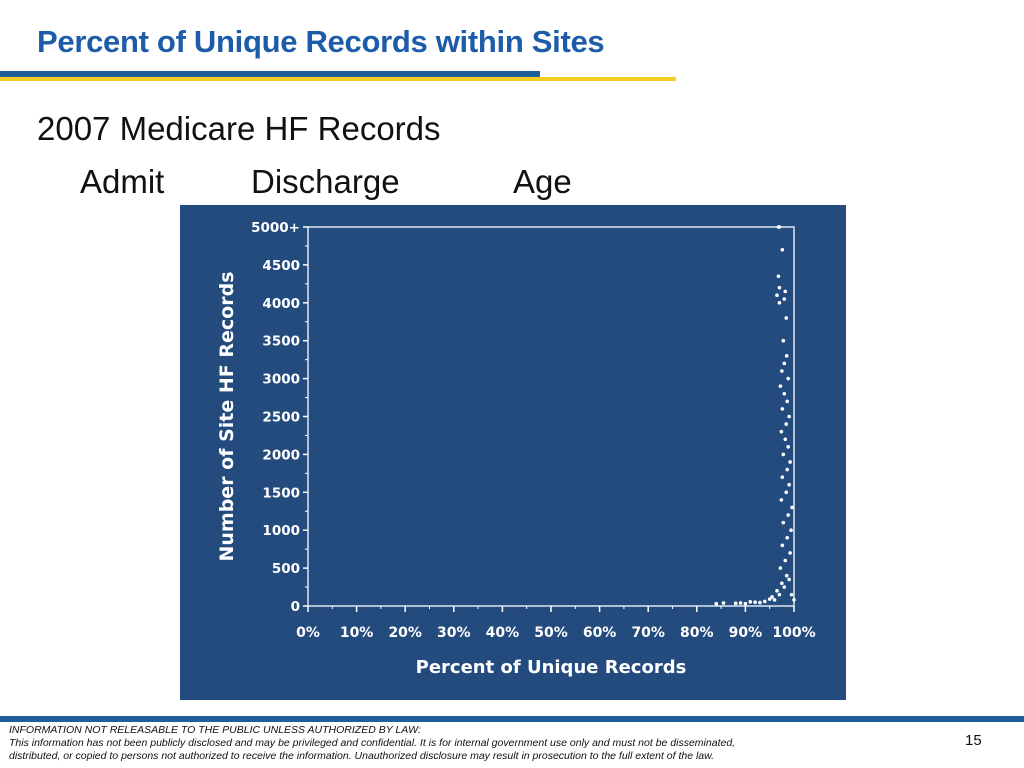  Describe the element at coordinates (793, 633) in the screenshot. I see `x-tick-label: 100%` at that location.